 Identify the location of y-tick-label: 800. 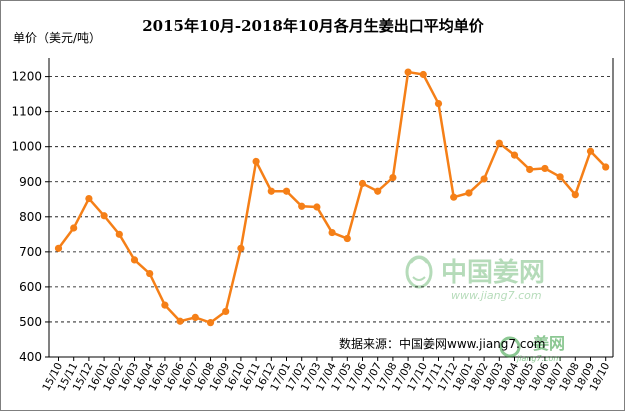
(30, 217).